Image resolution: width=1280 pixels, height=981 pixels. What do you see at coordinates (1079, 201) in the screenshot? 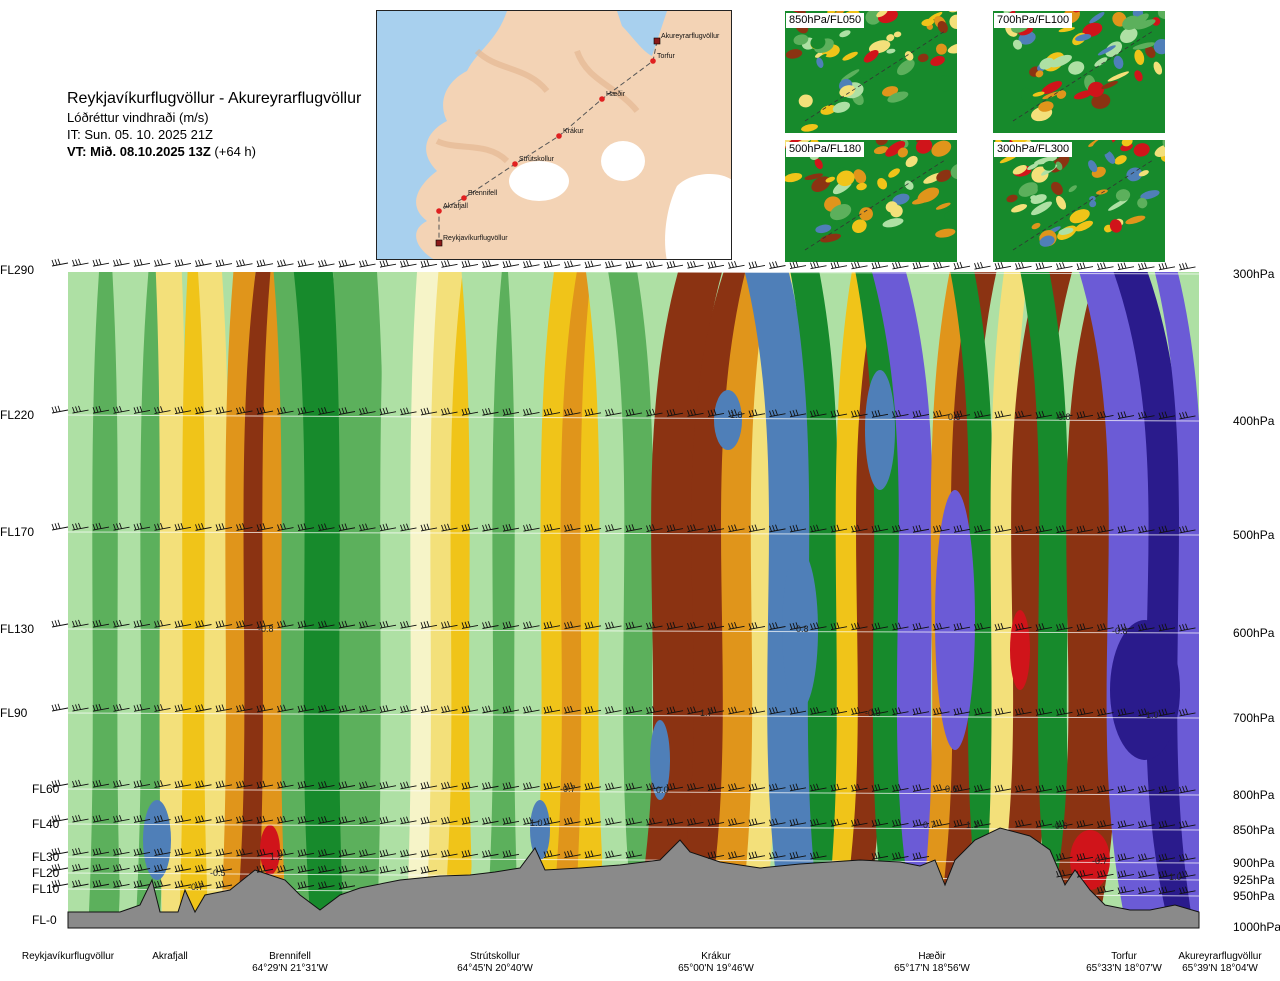
I see `thumbnail-300hpa: 300hPa/FL300` at bounding box center [1079, 201].